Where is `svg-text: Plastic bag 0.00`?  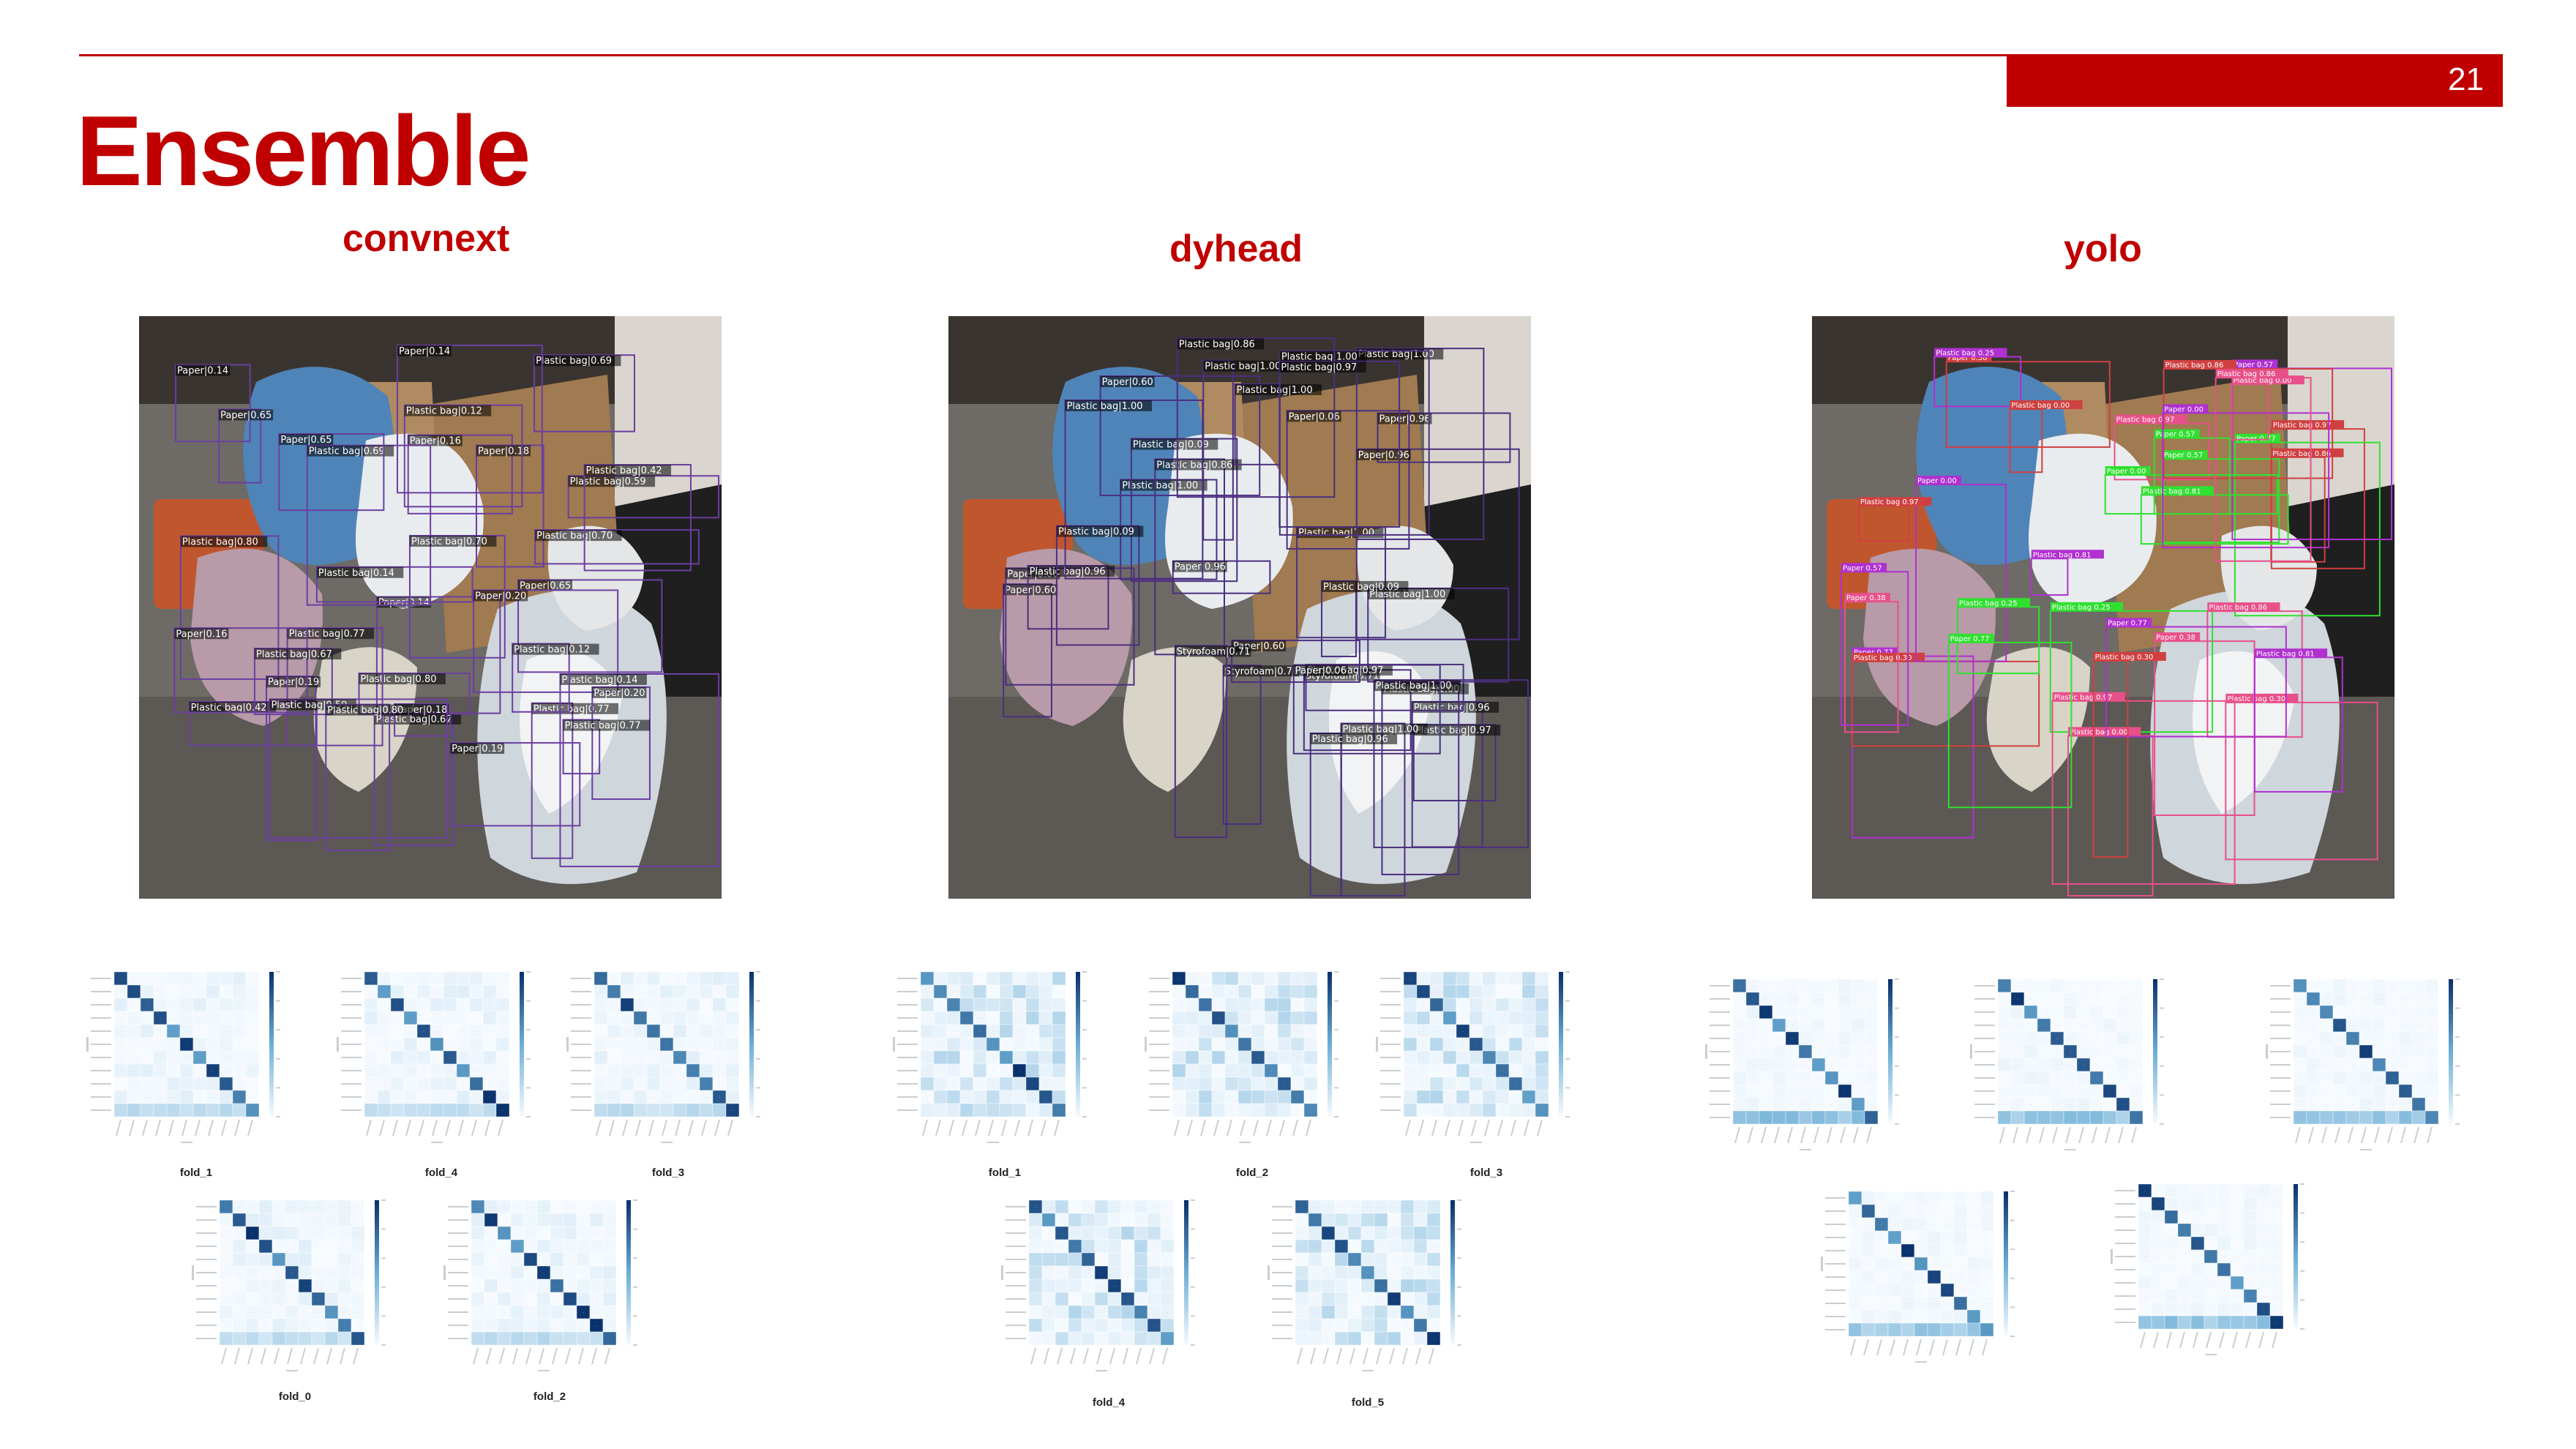 svg-text: Plastic bag 0.00 is located at coordinates (2099, 732).